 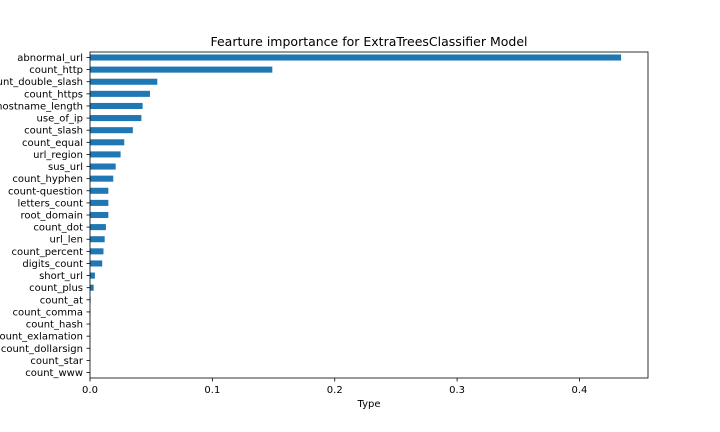 I want to click on x-axis-label: Type, so click(x=369, y=404).